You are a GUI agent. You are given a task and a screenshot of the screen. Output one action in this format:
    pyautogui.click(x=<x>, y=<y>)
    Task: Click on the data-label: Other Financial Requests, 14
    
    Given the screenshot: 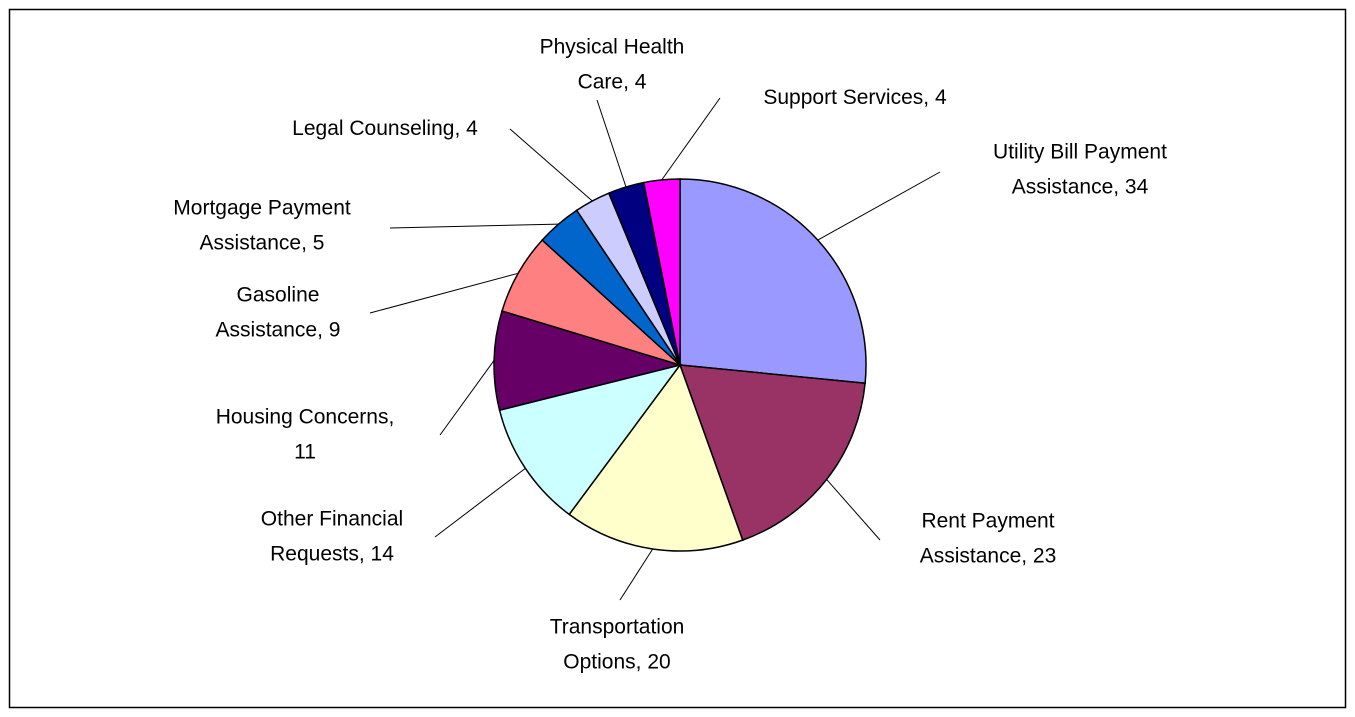 What is the action you would take?
    pyautogui.click(x=332, y=536)
    